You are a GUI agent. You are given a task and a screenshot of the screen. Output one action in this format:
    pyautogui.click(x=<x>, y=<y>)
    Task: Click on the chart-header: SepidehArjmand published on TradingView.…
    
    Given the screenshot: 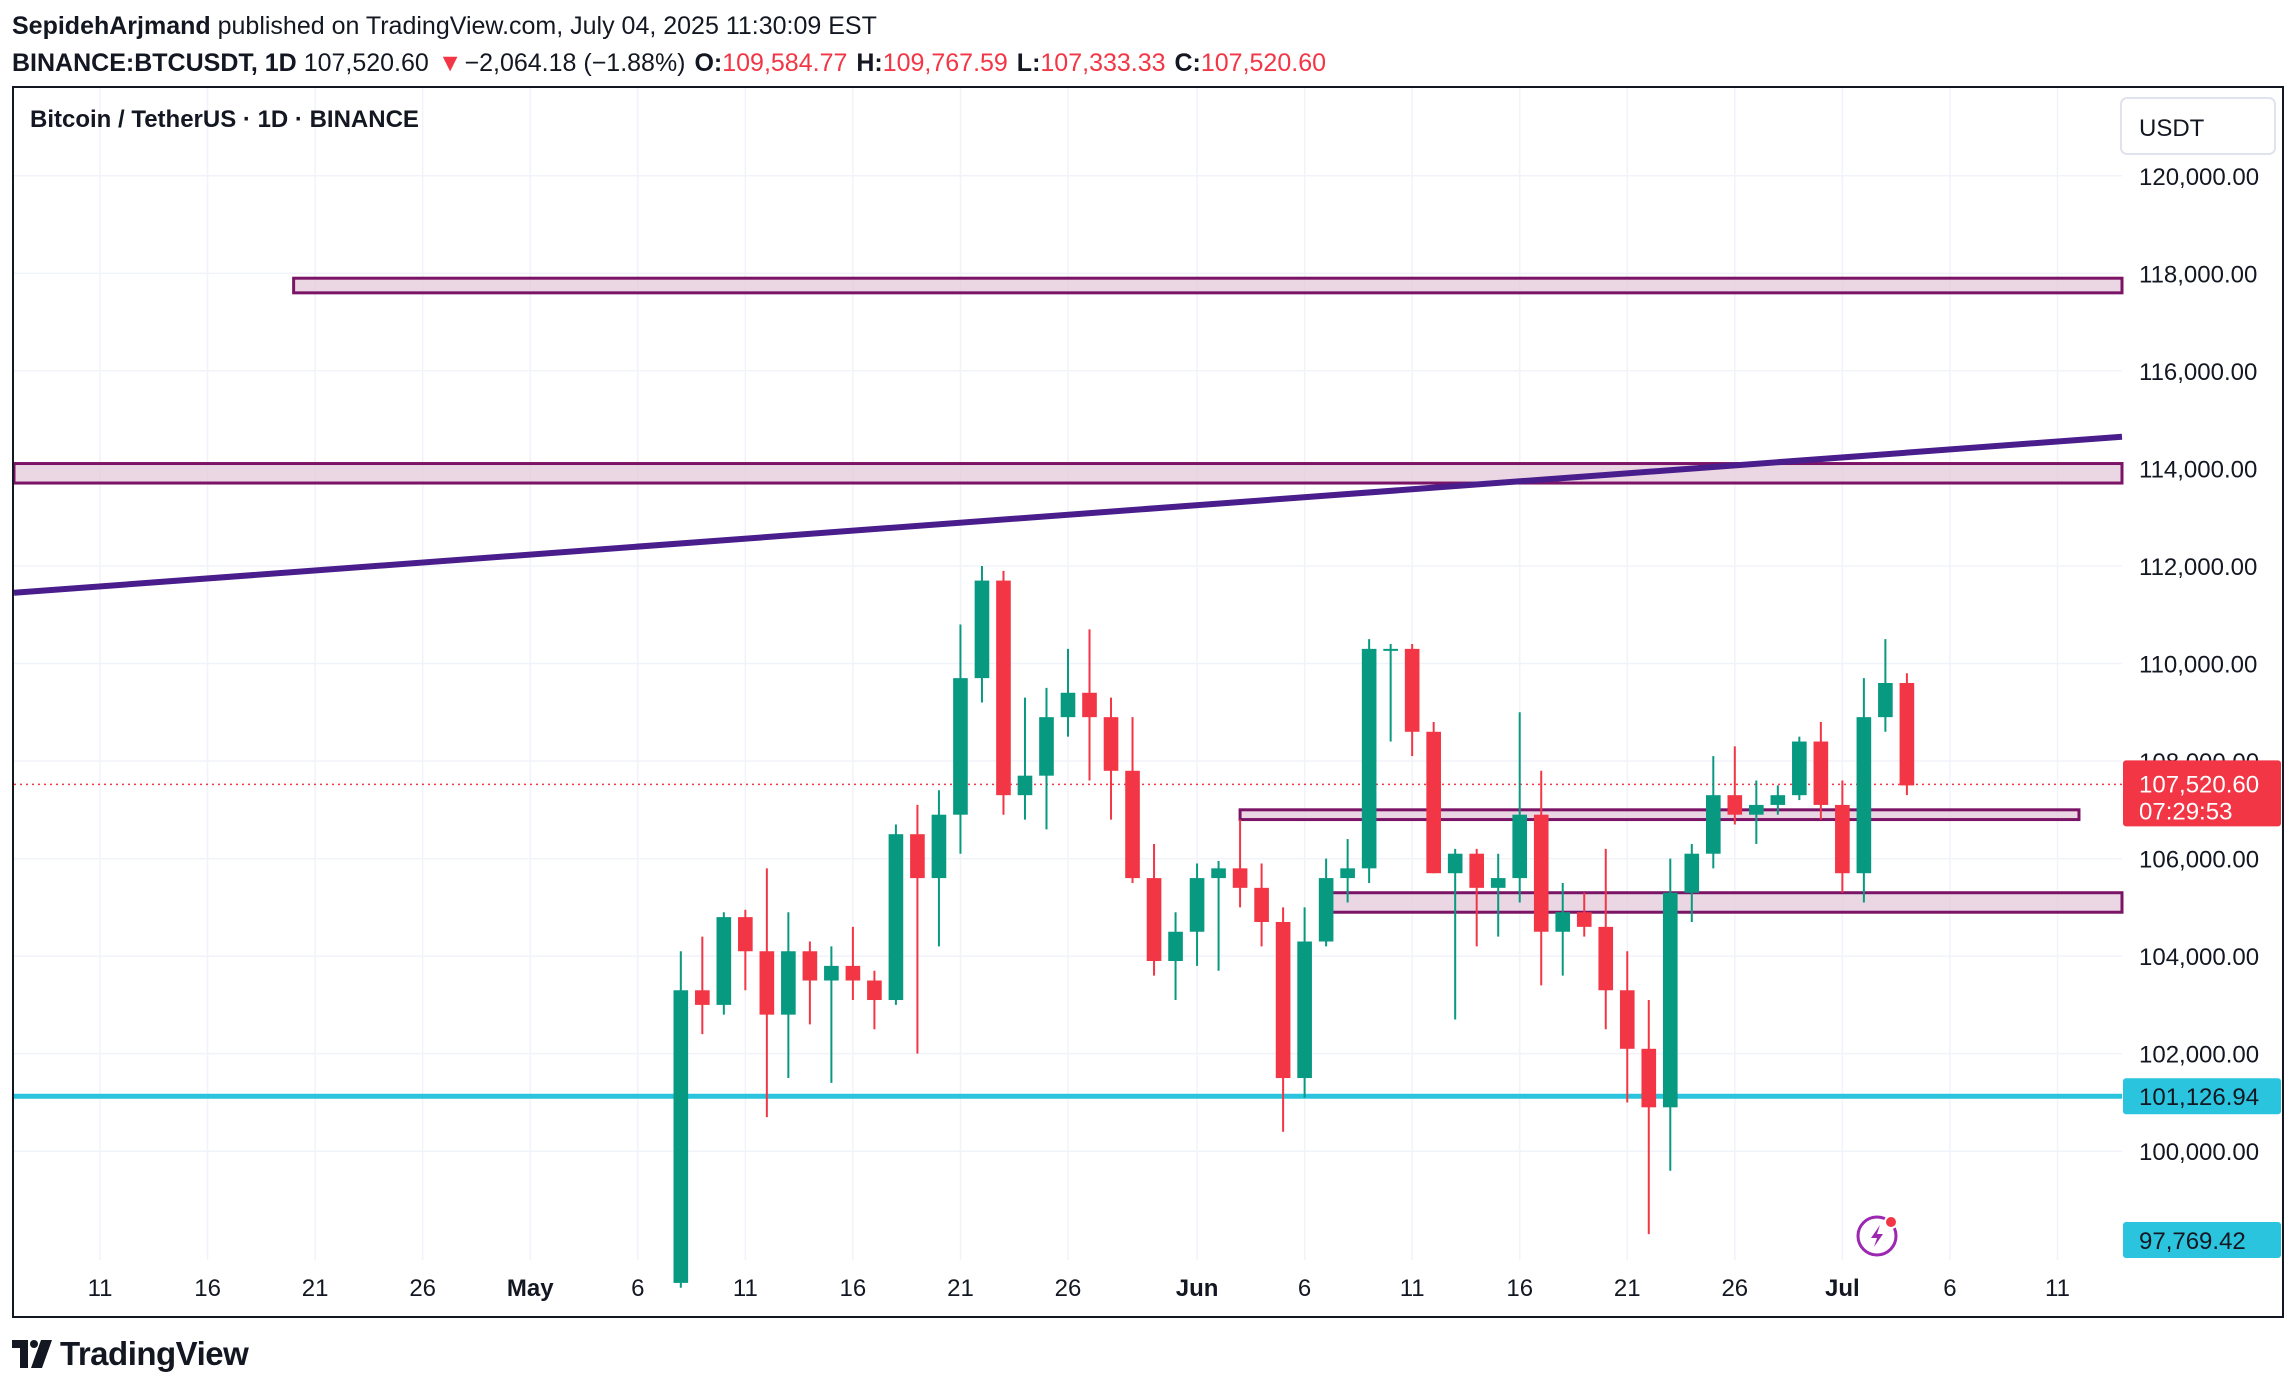 What is the action you would take?
    pyautogui.click(x=670, y=45)
    